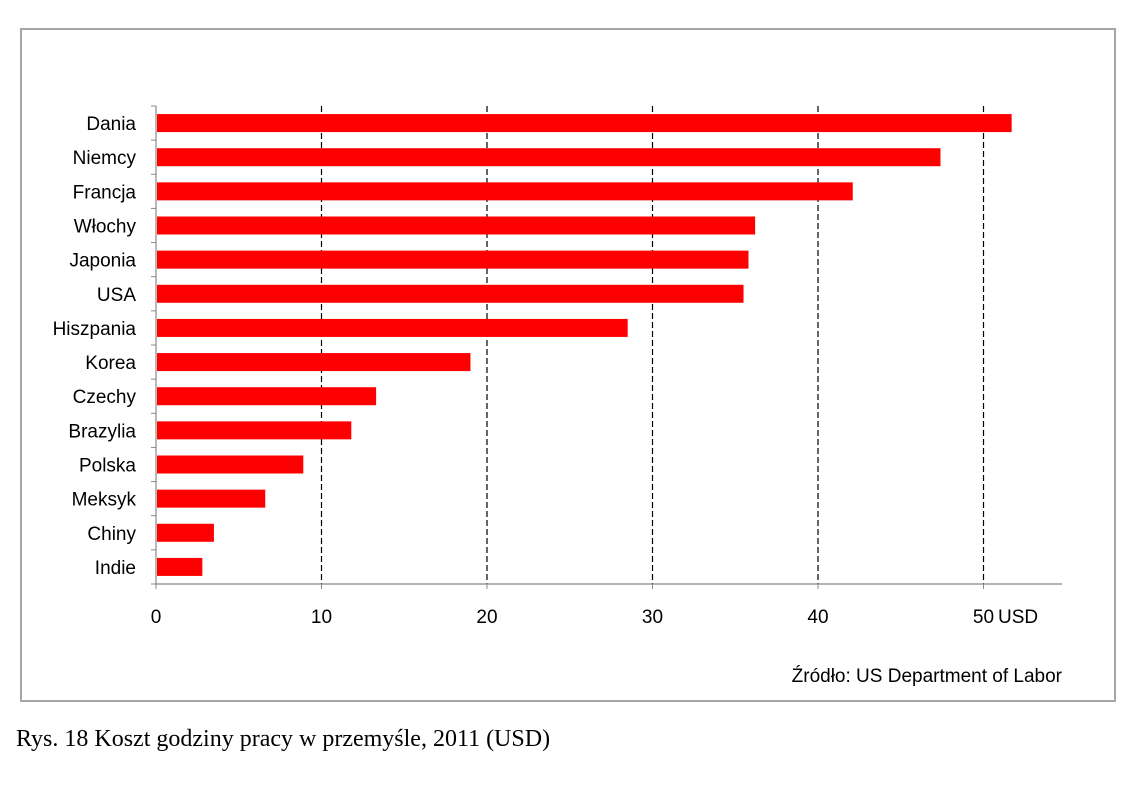  Describe the element at coordinates (115, 568) in the screenshot. I see `category-label-Indie: Indie` at that location.